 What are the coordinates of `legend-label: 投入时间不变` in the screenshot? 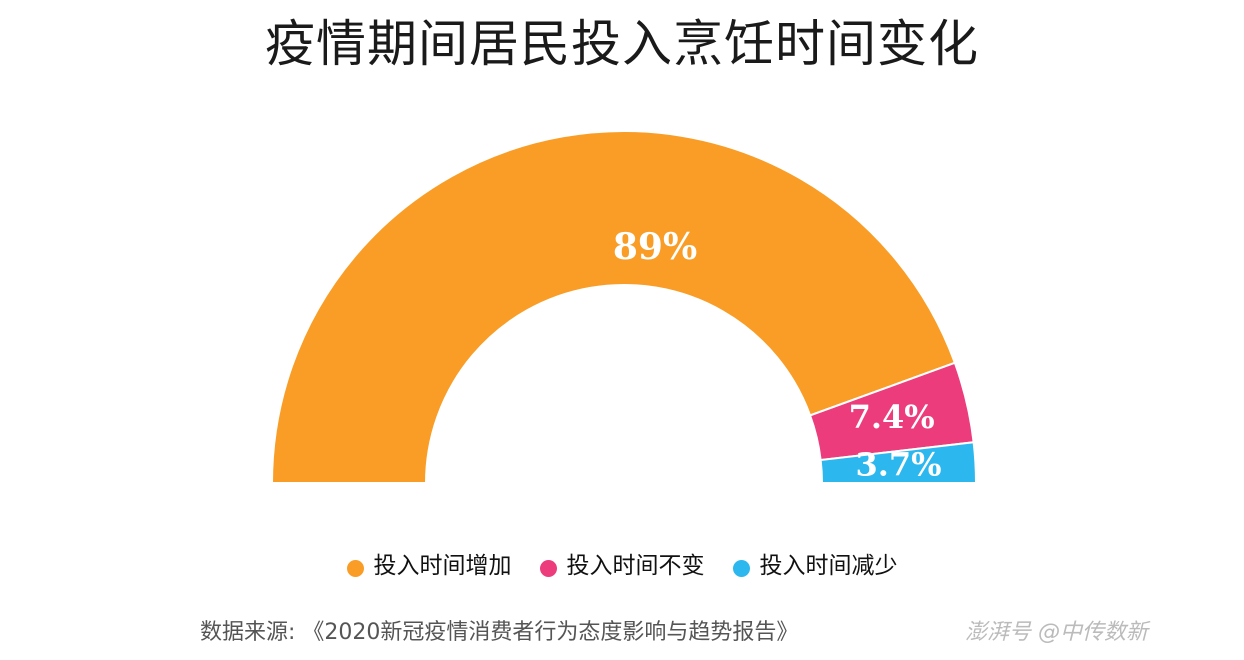 It's located at (635, 566).